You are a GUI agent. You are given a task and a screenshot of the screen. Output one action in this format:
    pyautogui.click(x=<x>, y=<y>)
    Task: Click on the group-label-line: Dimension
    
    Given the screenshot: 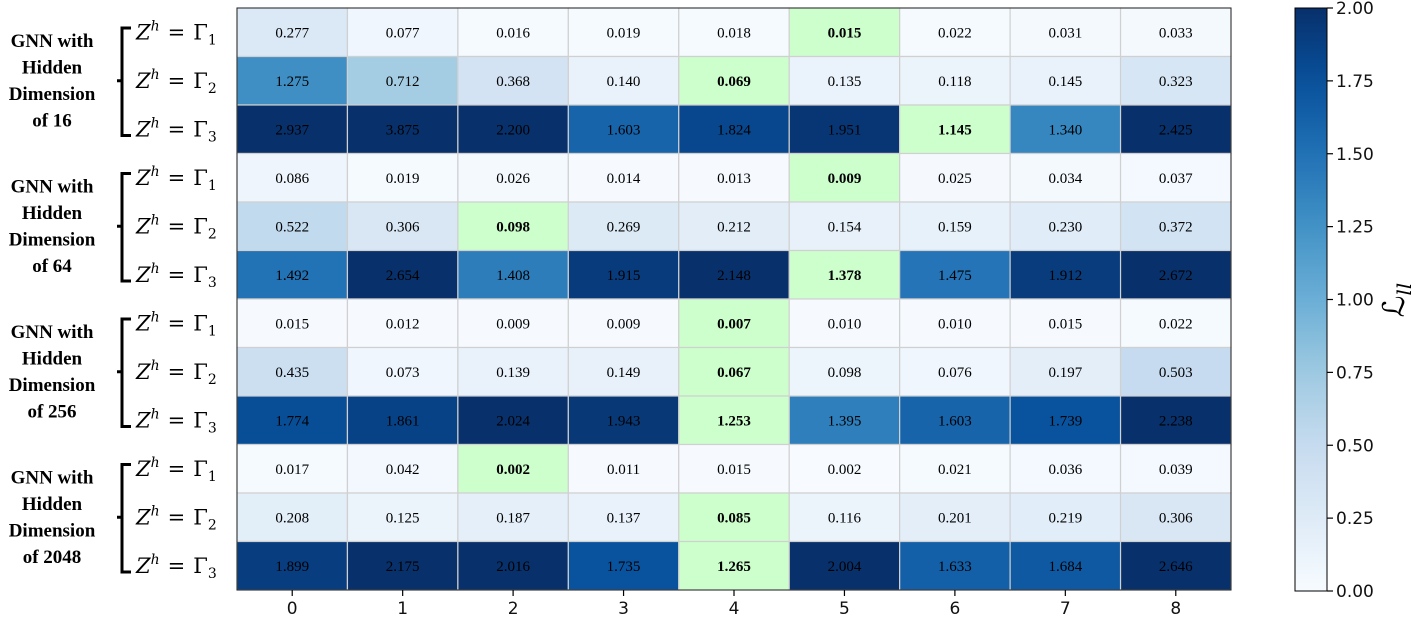 What is the action you would take?
    pyautogui.click(x=52, y=385)
    